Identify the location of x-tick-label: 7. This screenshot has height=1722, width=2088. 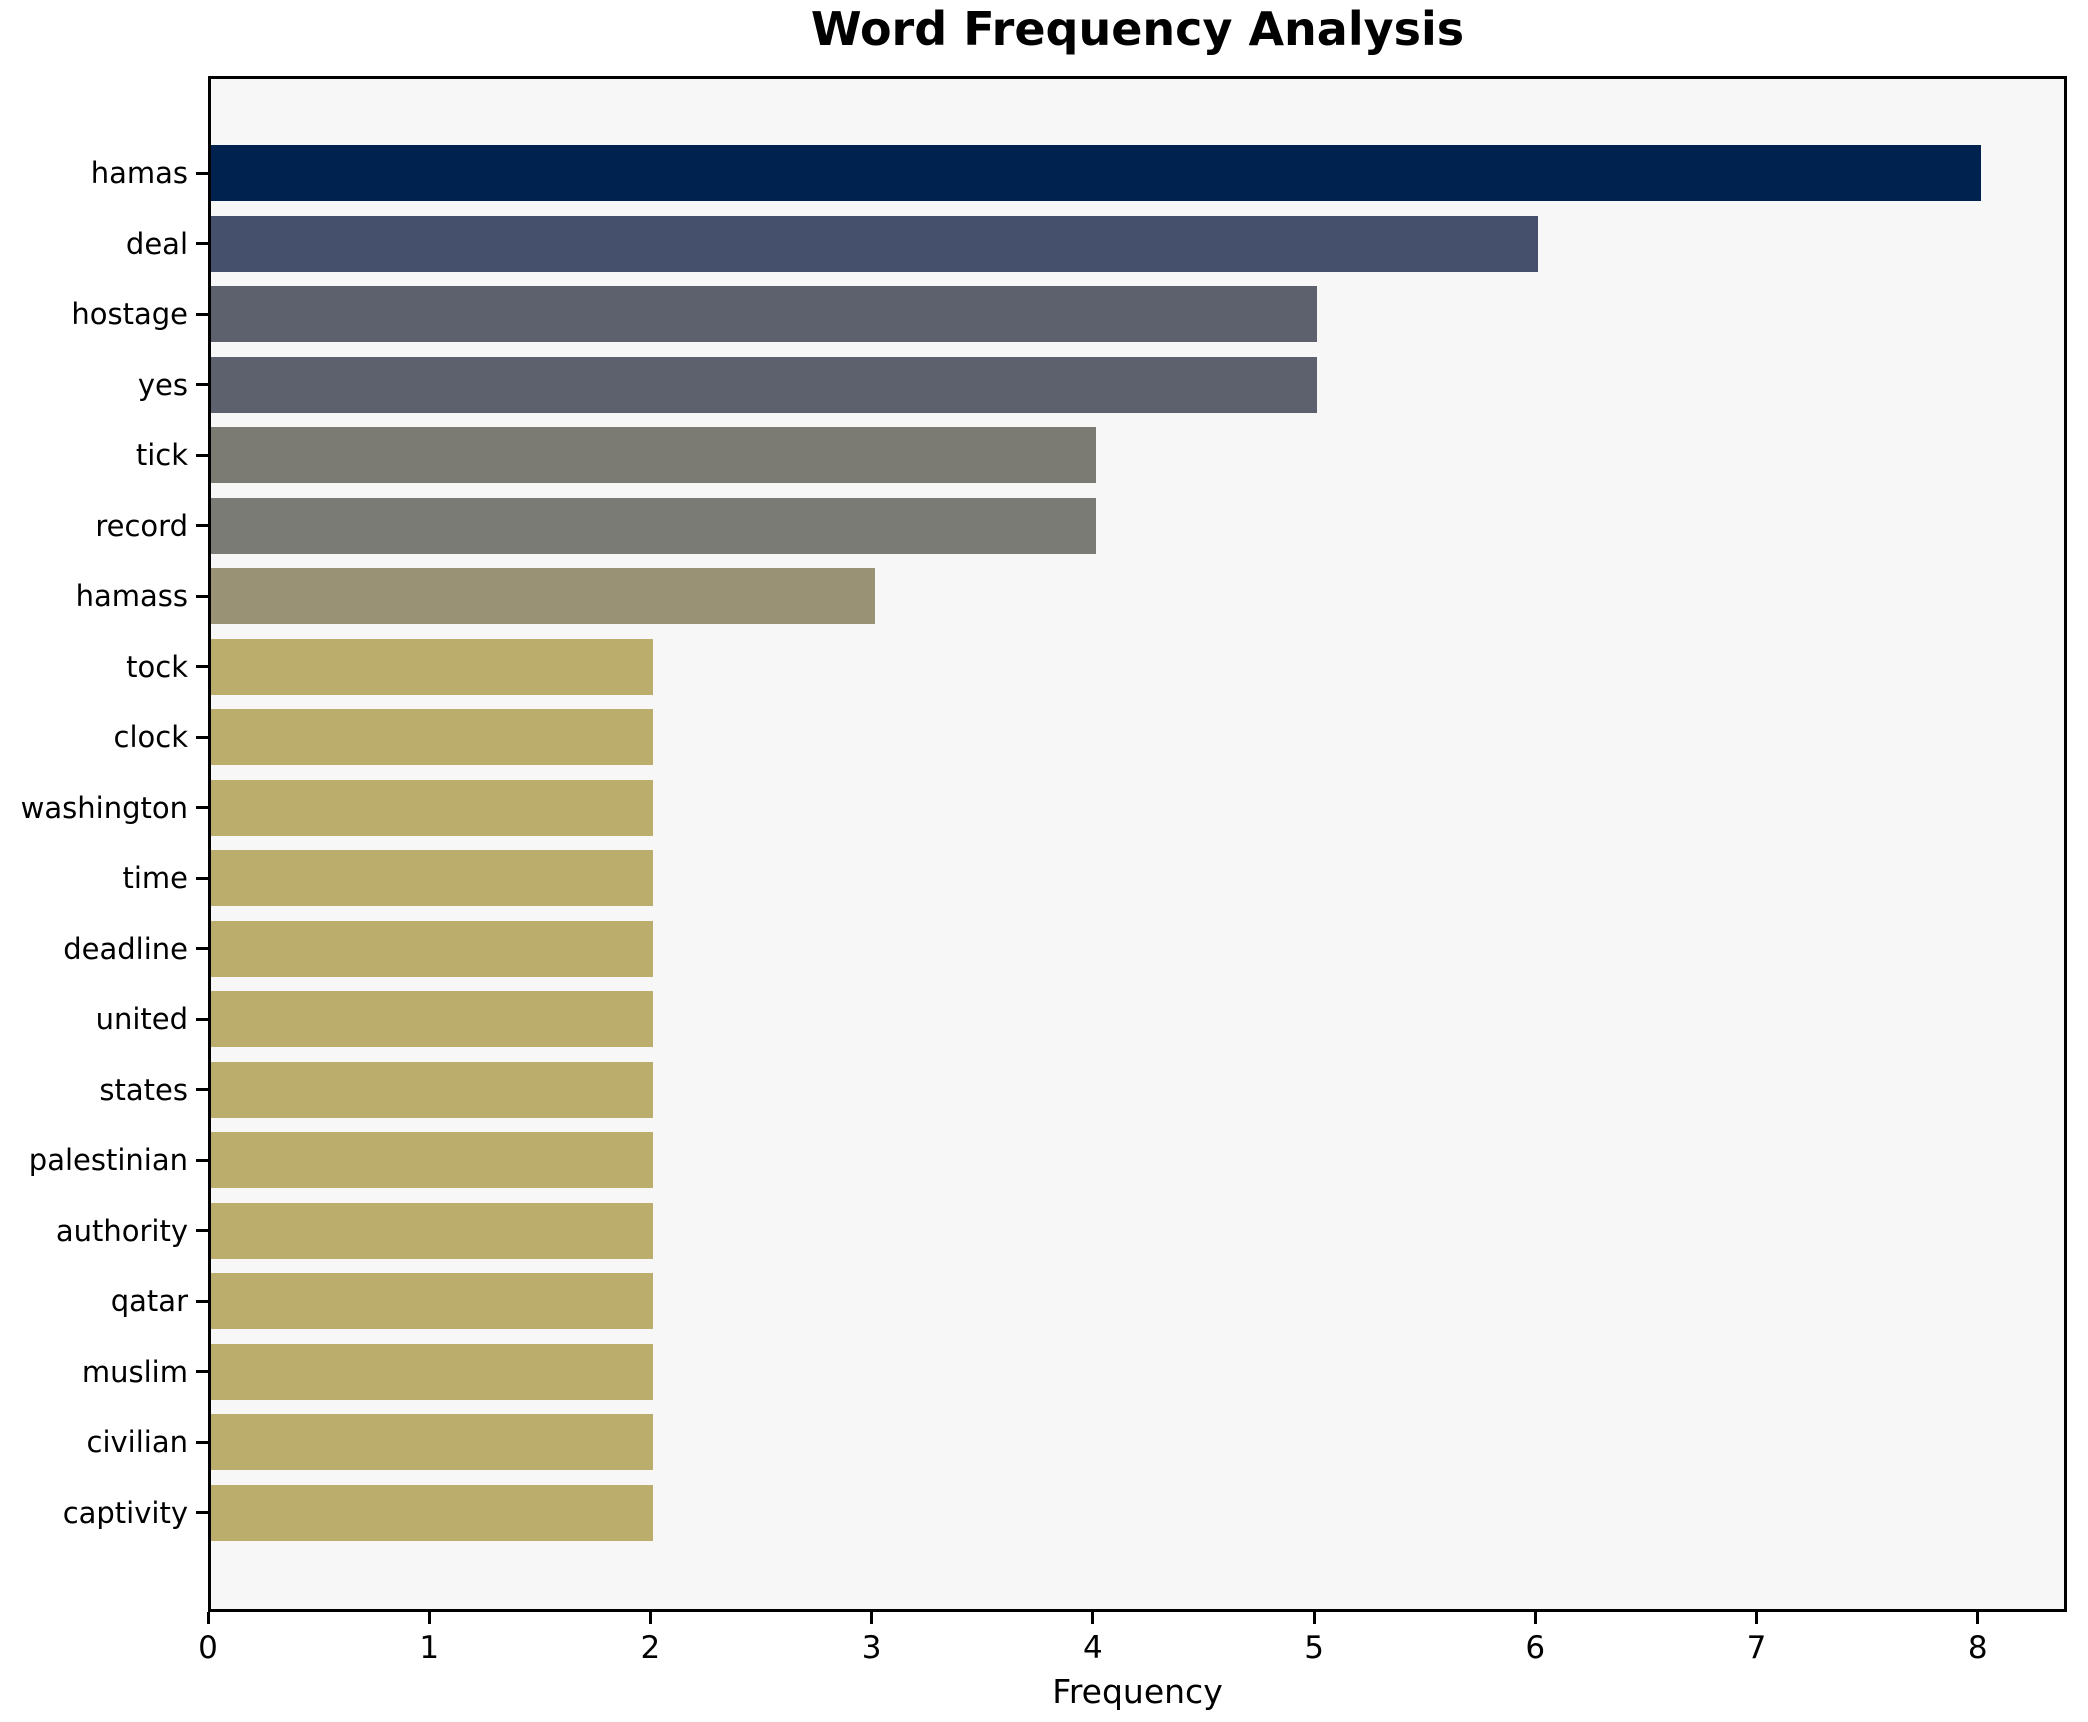
(1756, 1648).